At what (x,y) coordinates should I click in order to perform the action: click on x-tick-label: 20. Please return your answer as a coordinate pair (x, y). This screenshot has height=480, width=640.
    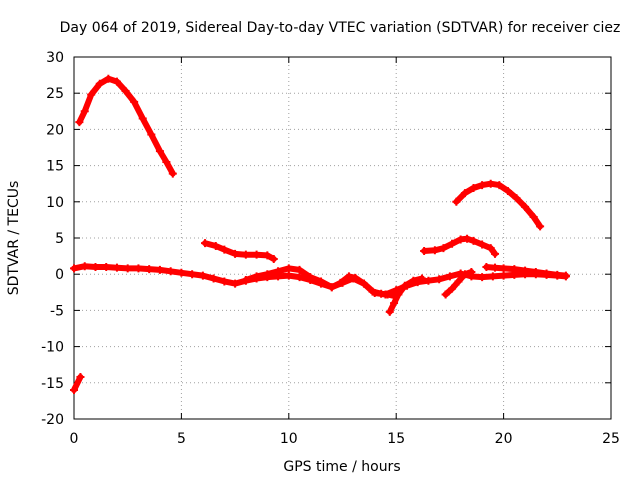
    Looking at the image, I should click on (504, 439).